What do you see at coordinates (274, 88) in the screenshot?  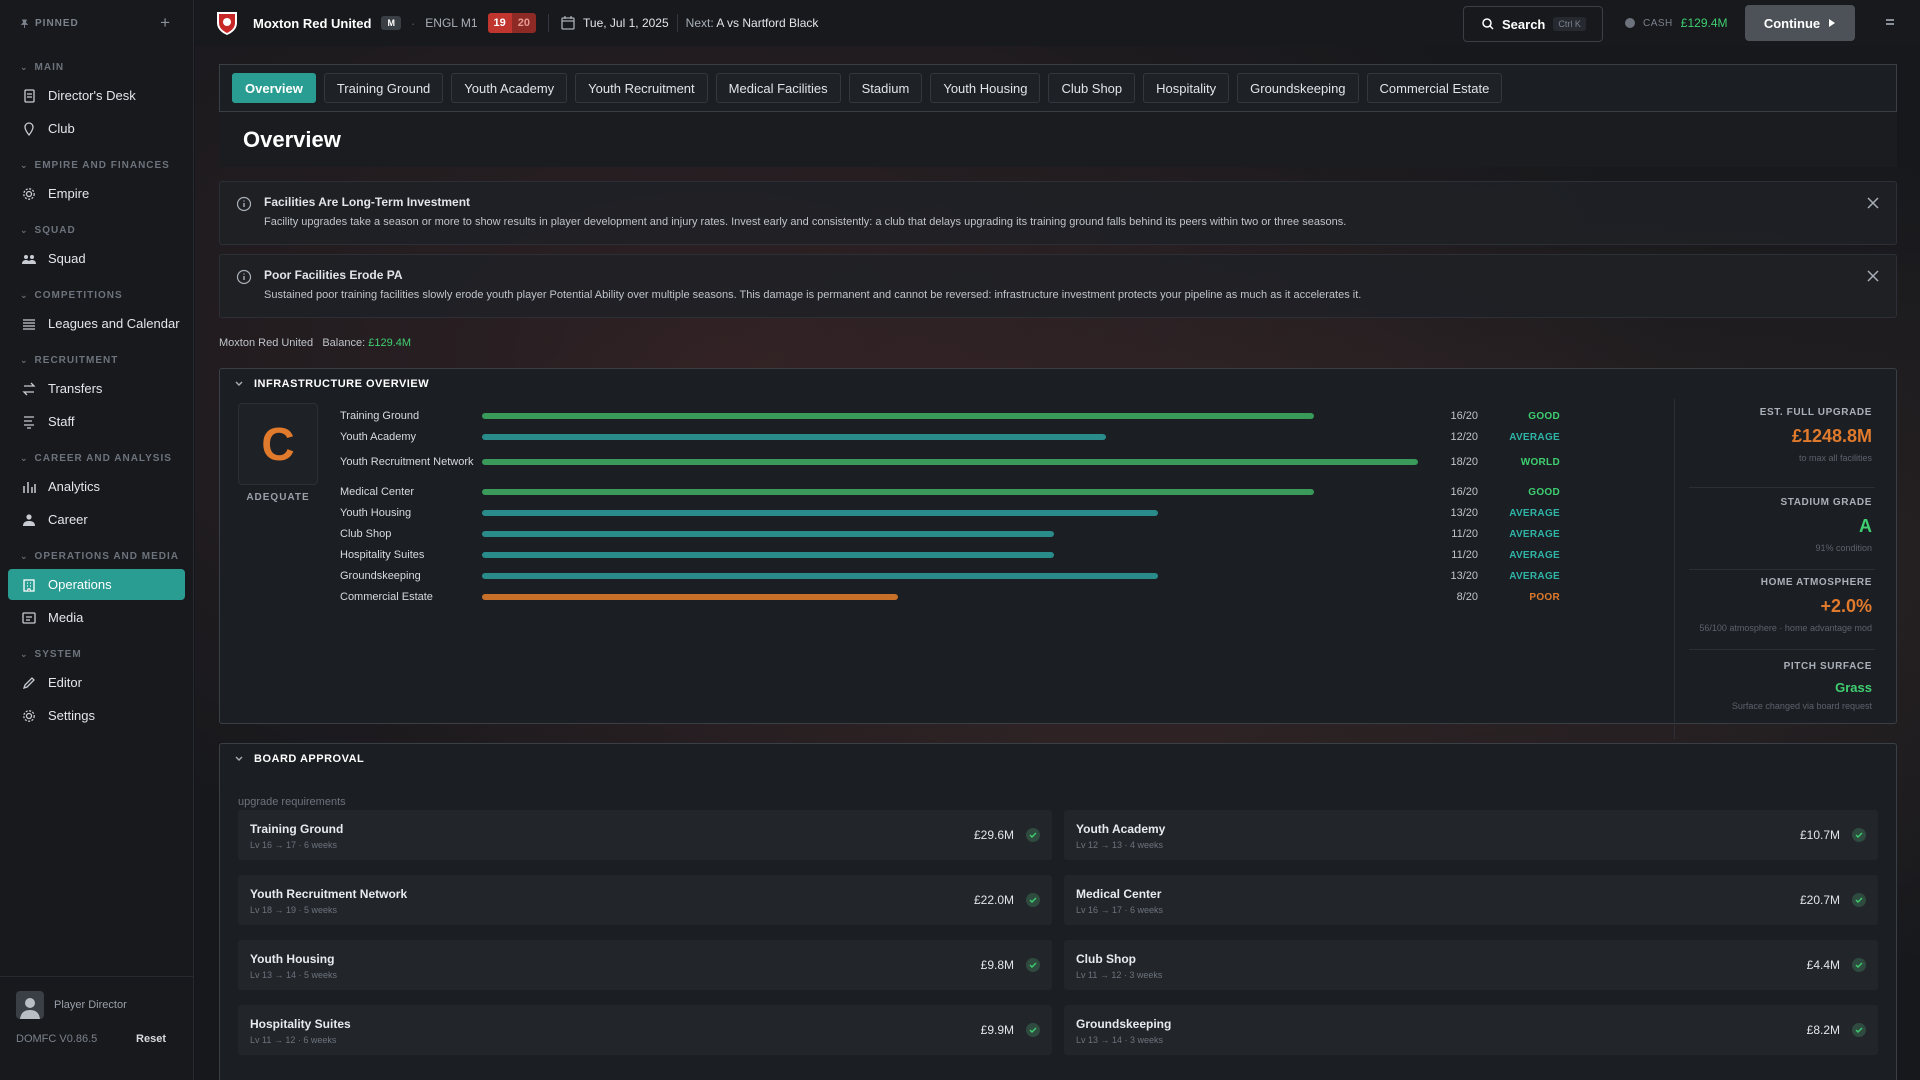 I see `tab-overview: Overview` at bounding box center [274, 88].